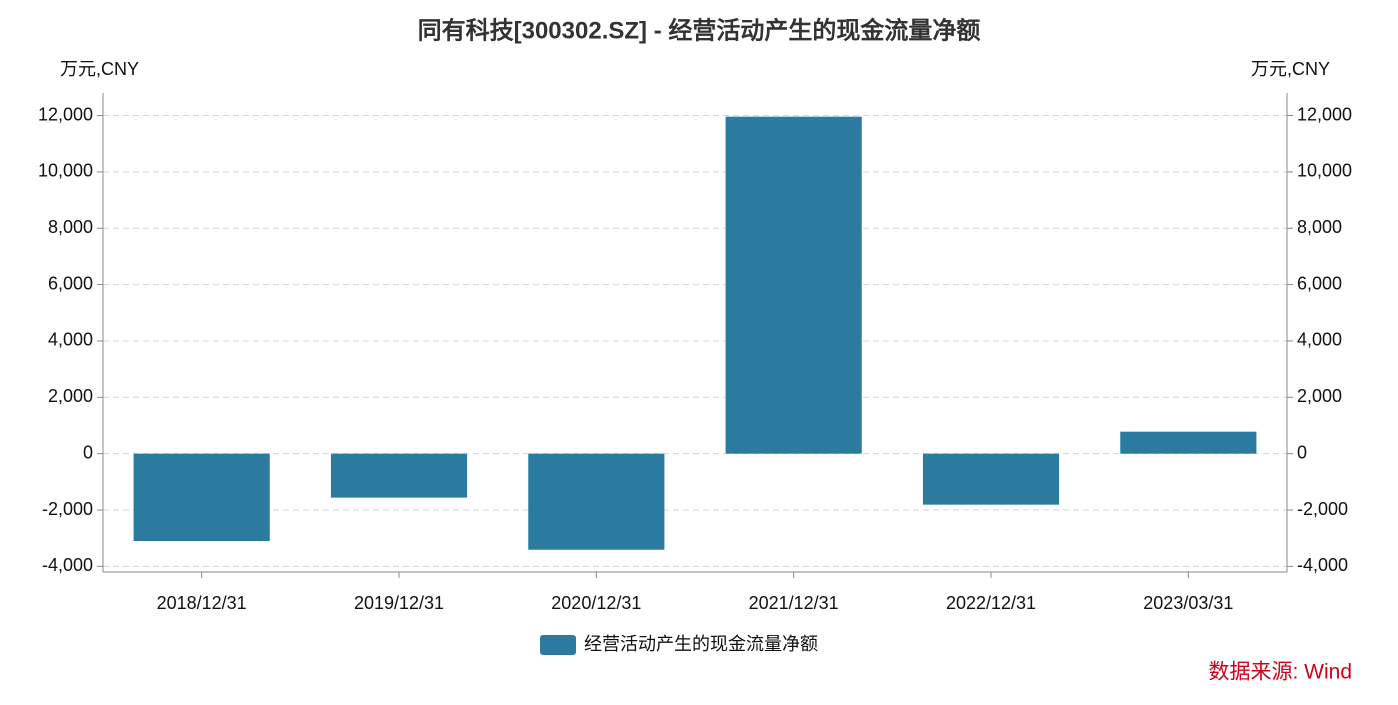 The image size is (1398, 705). Describe the element at coordinates (701, 644) in the screenshot. I see `legend-label: 经营活动产生的现金流量净额` at that location.